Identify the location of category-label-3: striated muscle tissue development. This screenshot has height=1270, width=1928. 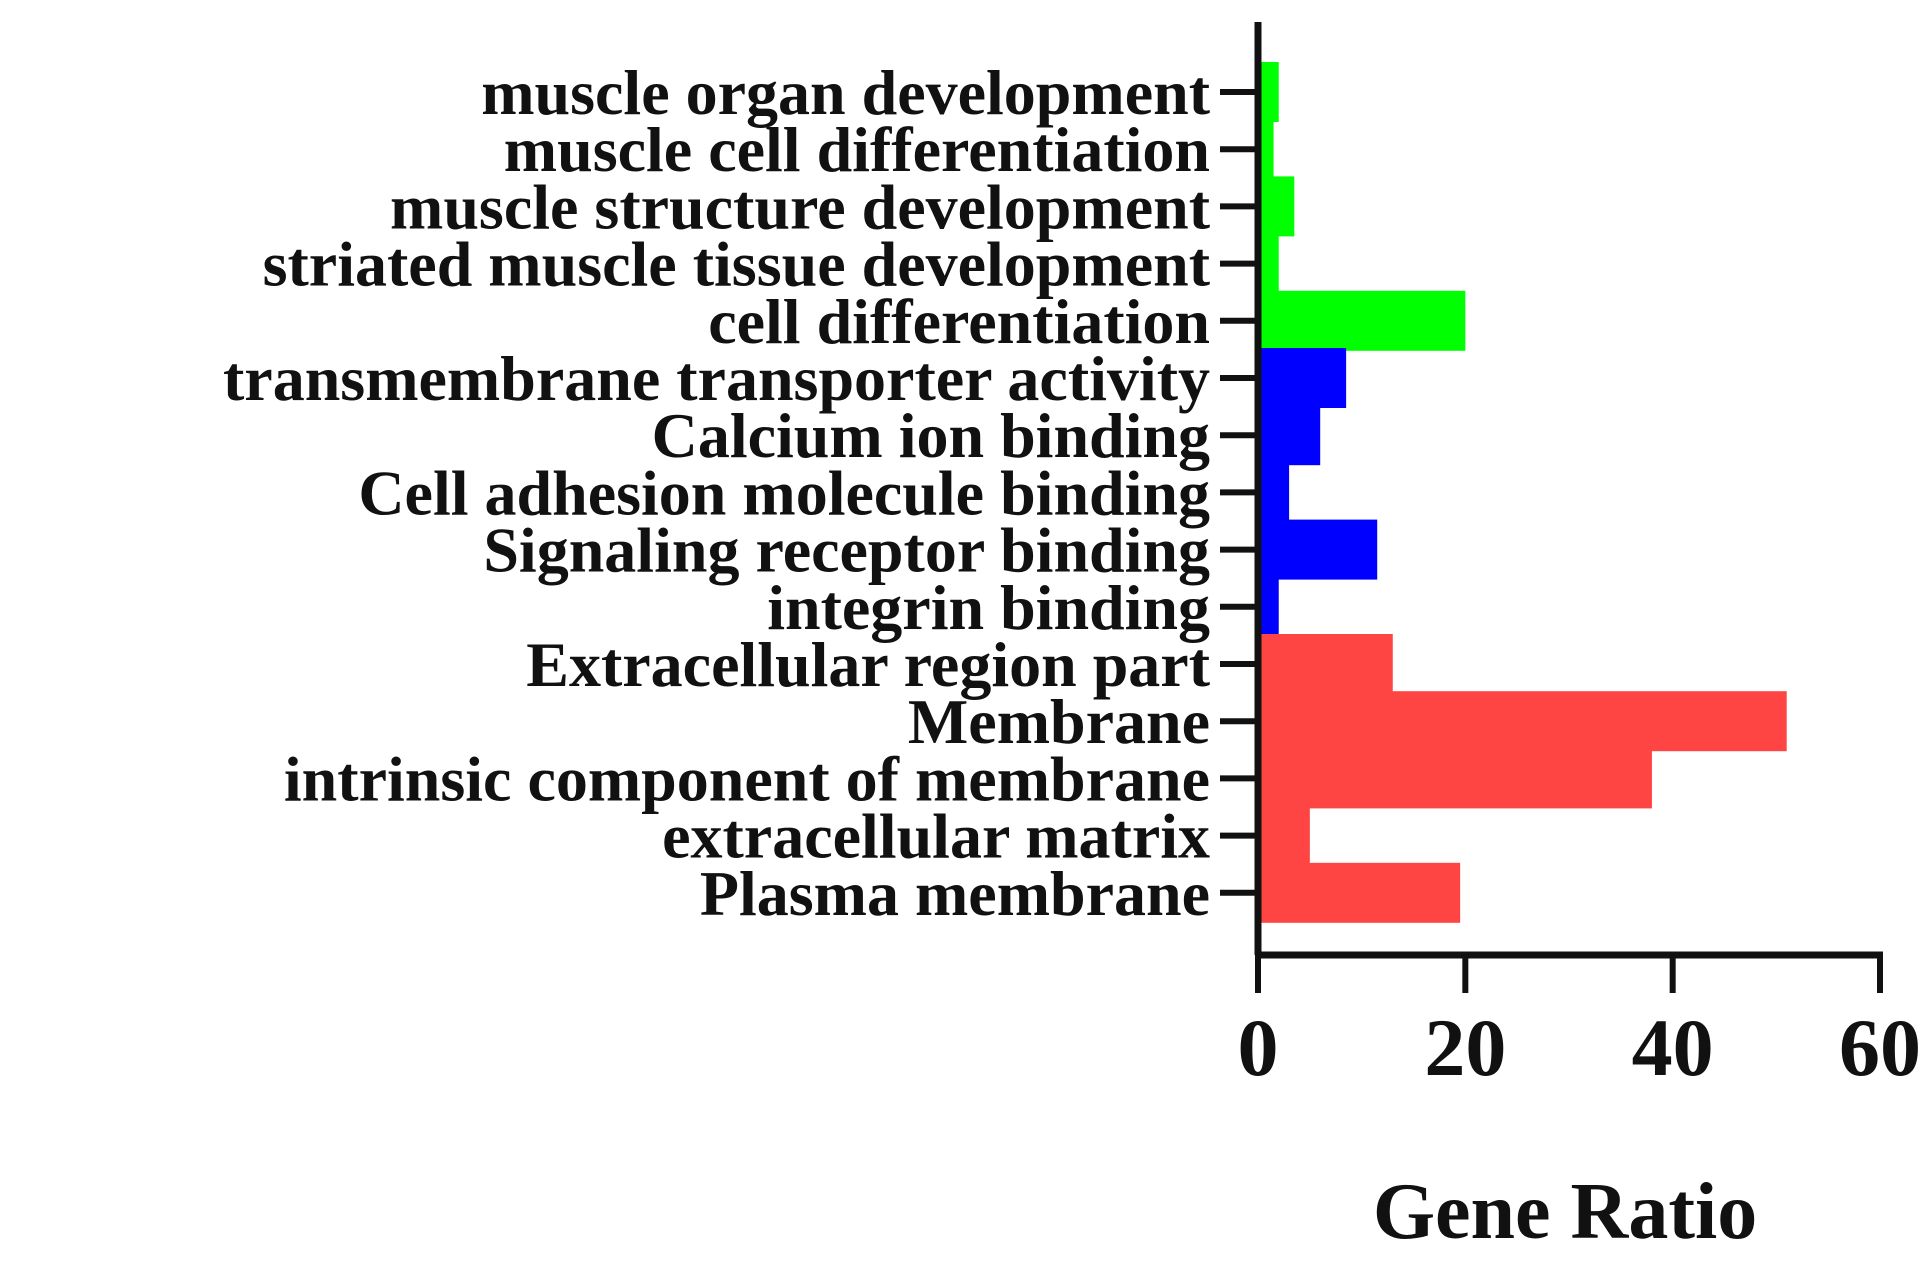
(737, 264).